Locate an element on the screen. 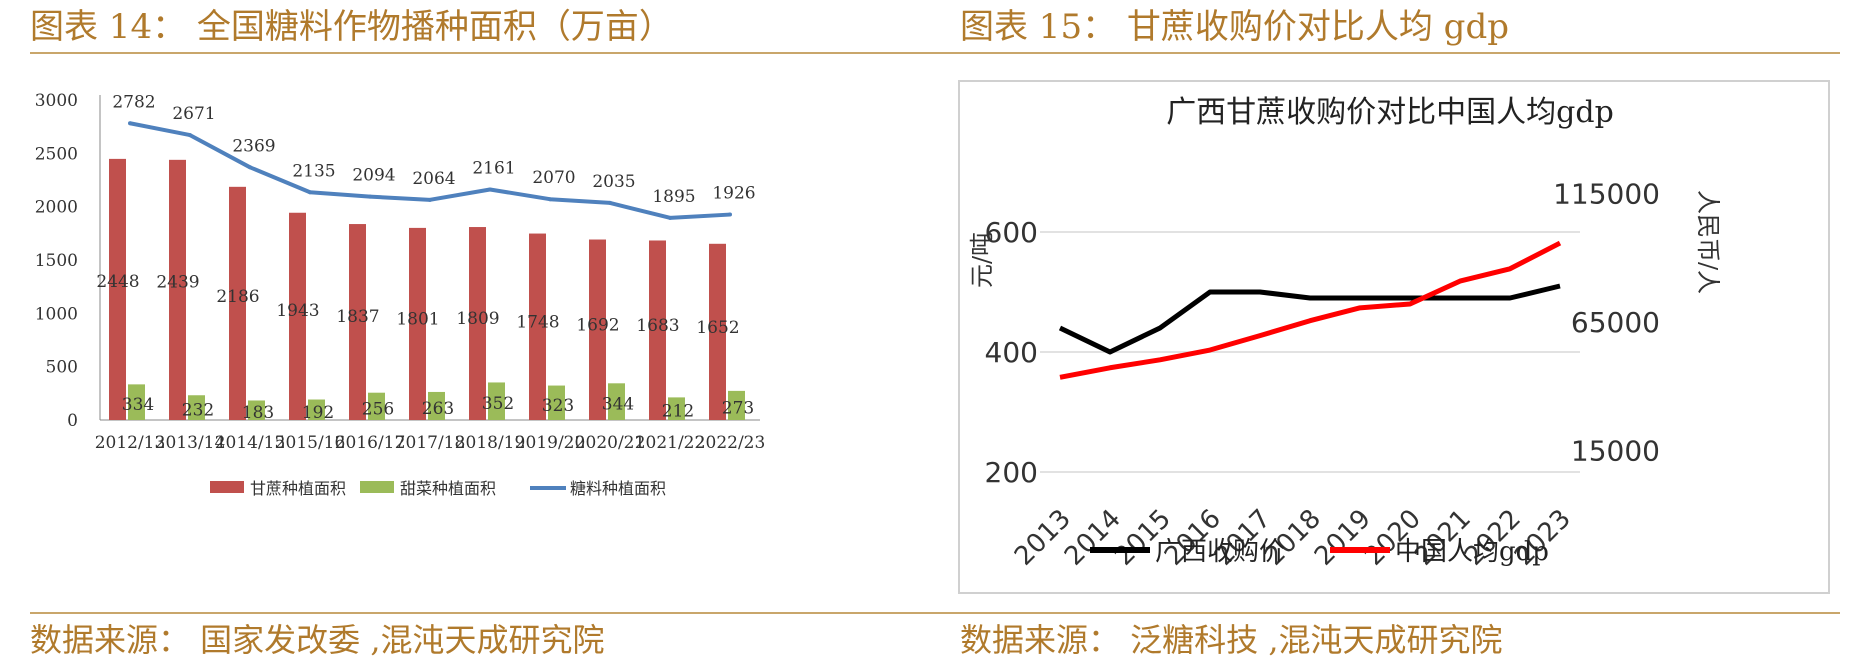  bar-sugarbeet-label: 352 is located at coordinates (498, 404).